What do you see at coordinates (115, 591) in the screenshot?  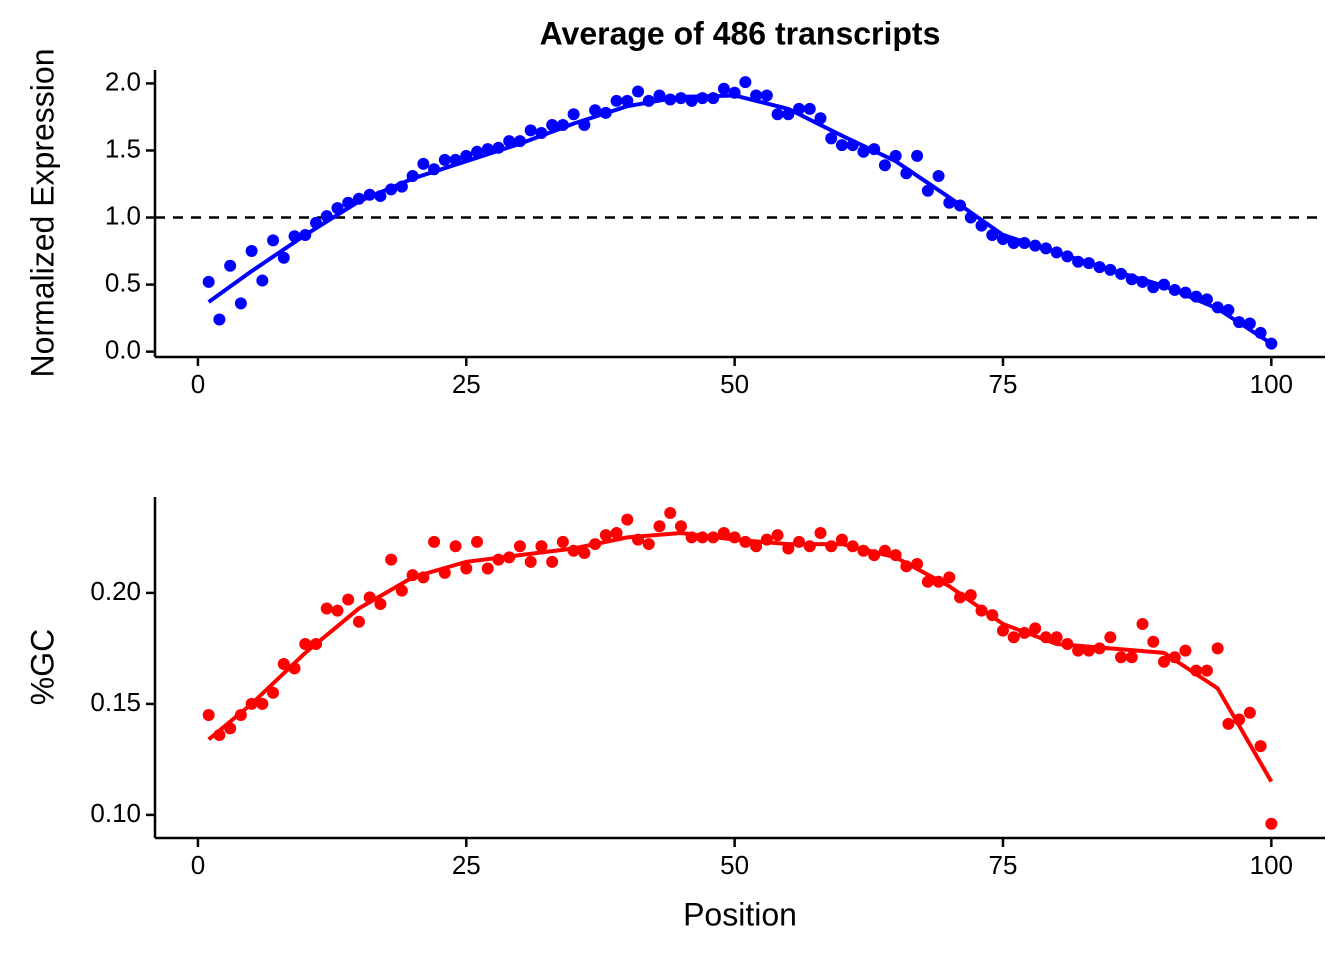 I see `y-tick-label: 0.20` at bounding box center [115, 591].